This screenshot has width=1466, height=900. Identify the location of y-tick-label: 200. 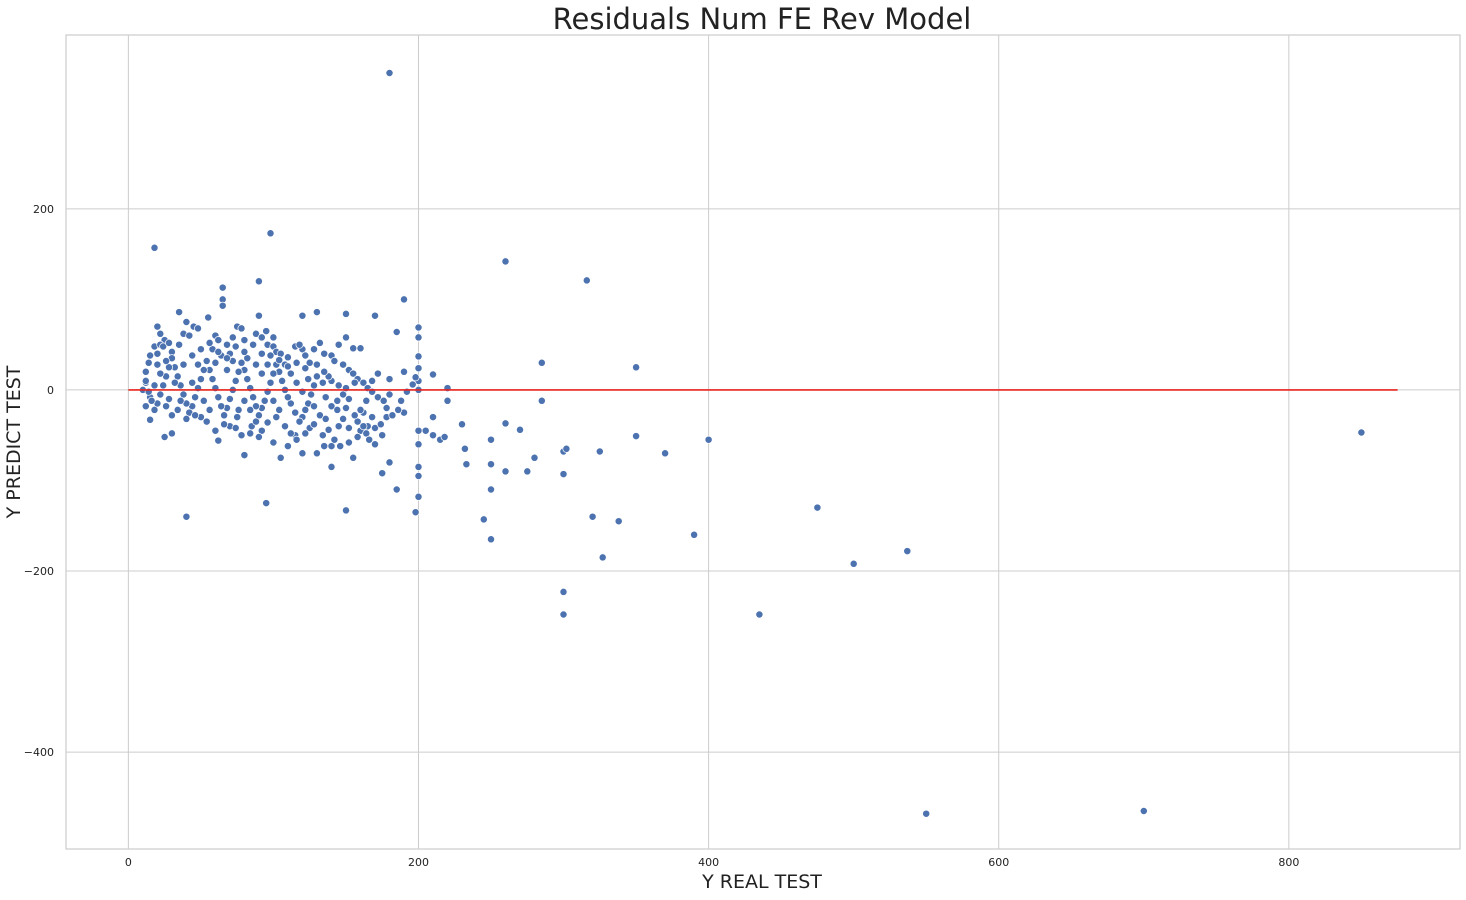
(43, 209).